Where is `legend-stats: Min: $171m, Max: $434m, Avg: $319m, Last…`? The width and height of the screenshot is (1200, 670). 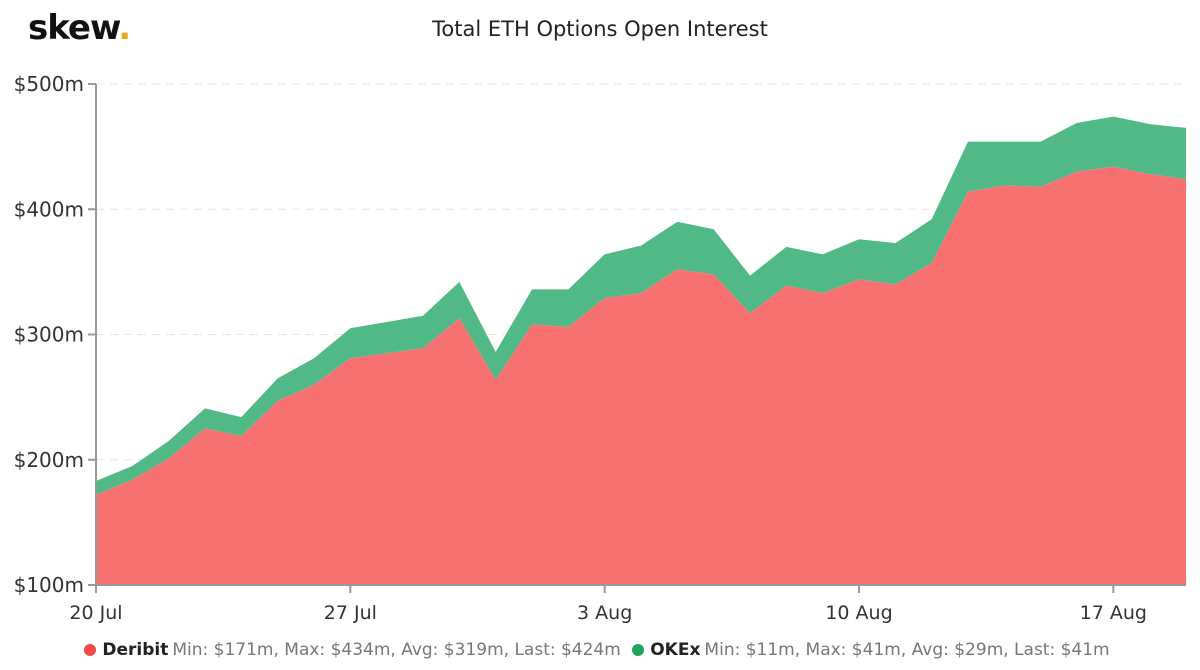 legend-stats: Min: $171m, Max: $434m, Avg: $319m, Last… is located at coordinates (396, 650).